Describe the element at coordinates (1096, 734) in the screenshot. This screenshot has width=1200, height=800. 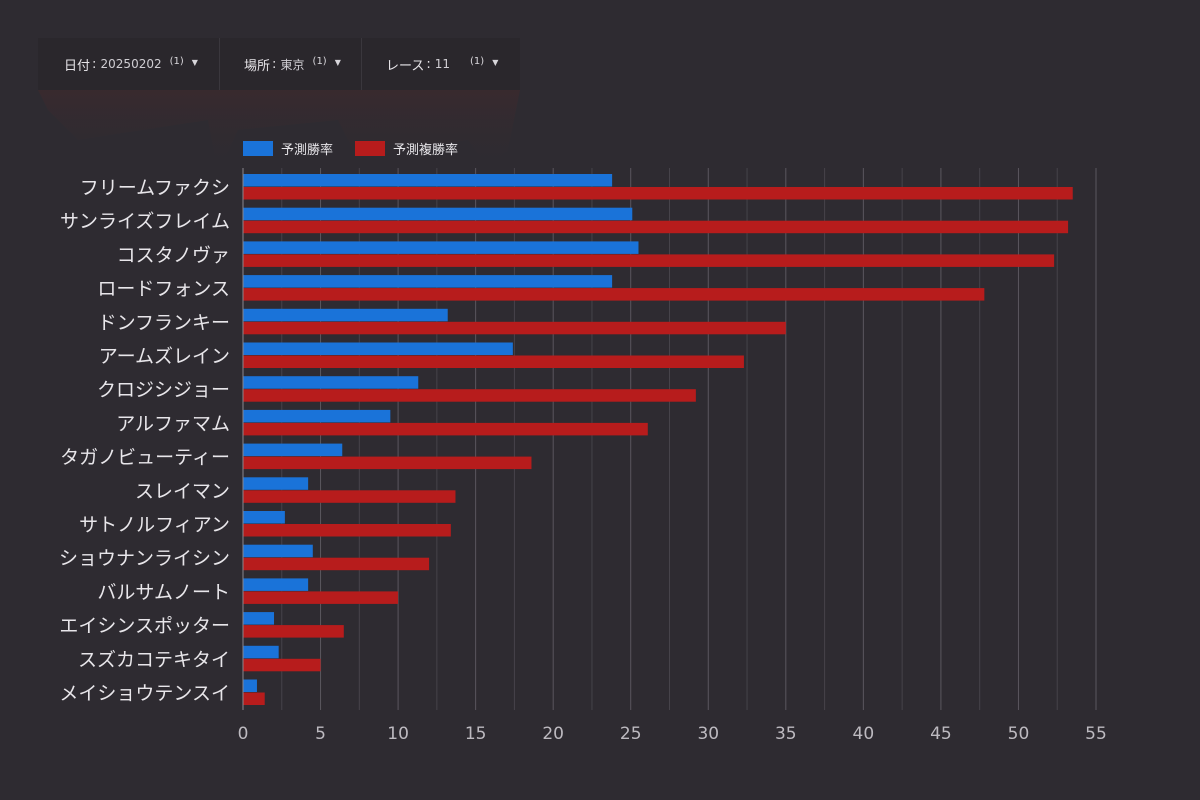
I see `x-tick-label: 55` at that location.